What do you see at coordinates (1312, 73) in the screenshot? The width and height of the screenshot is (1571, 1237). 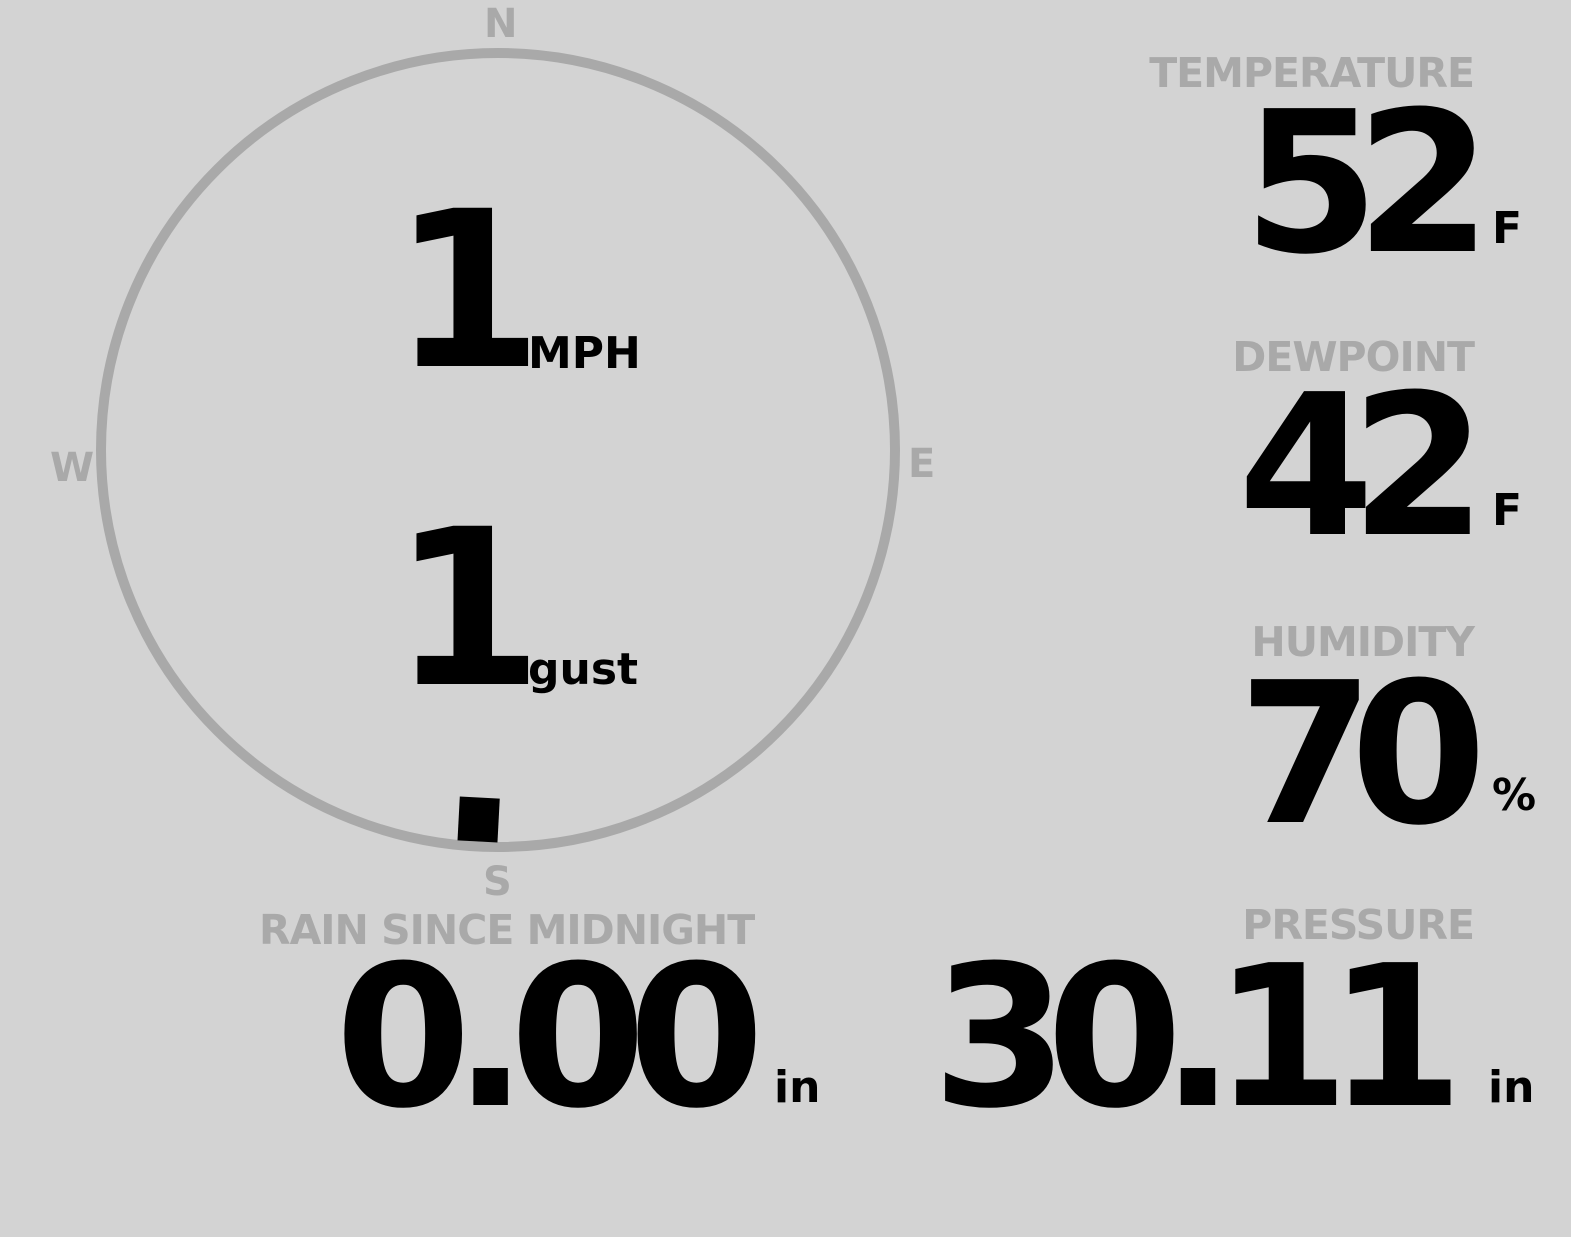 I see `temperature-label: TEMPERATURE` at bounding box center [1312, 73].